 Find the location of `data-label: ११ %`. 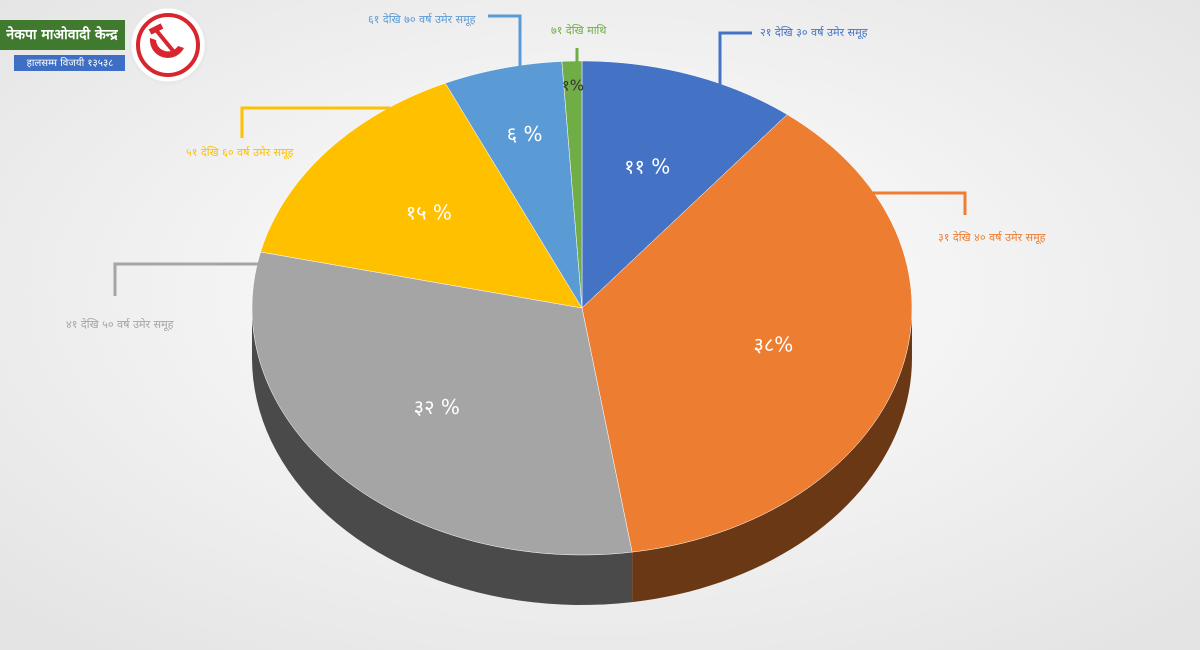

data-label: ११ % is located at coordinates (647, 167).